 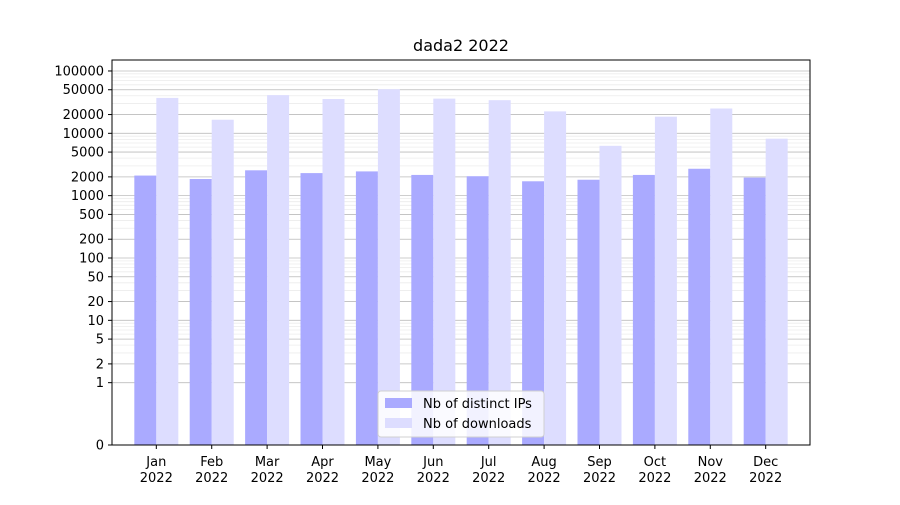 I want to click on y-tick-label: 5, so click(x=100, y=340).